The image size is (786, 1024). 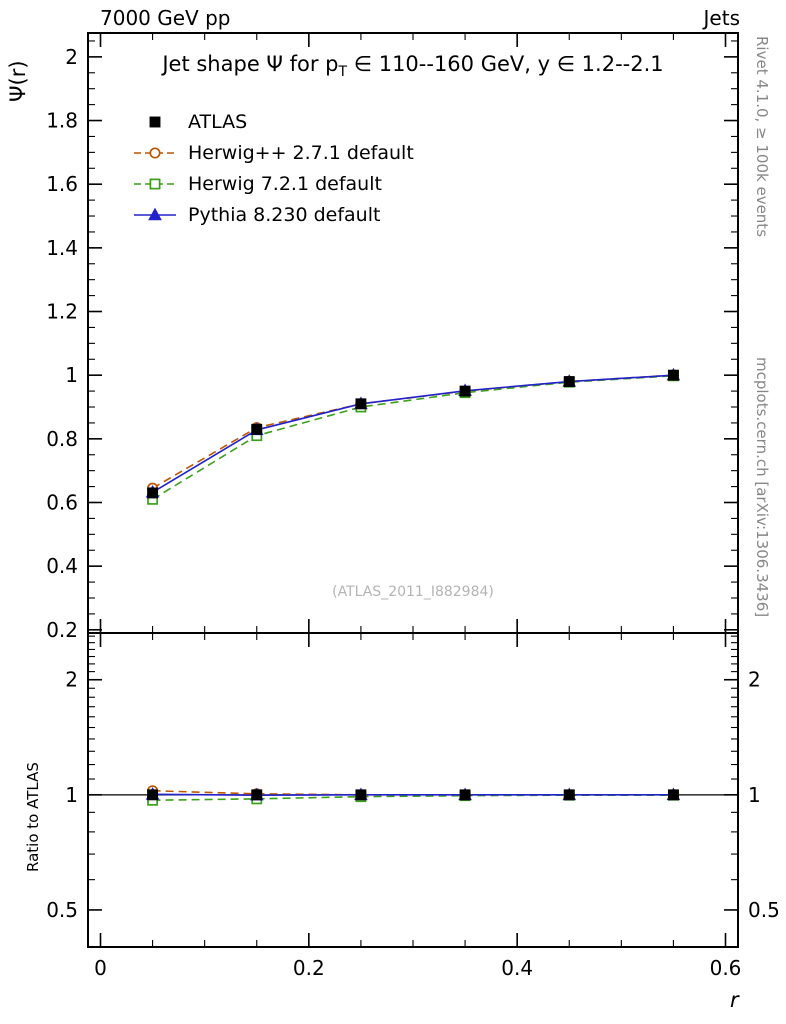 I want to click on tick-label: 1.2, so click(x=62, y=312).